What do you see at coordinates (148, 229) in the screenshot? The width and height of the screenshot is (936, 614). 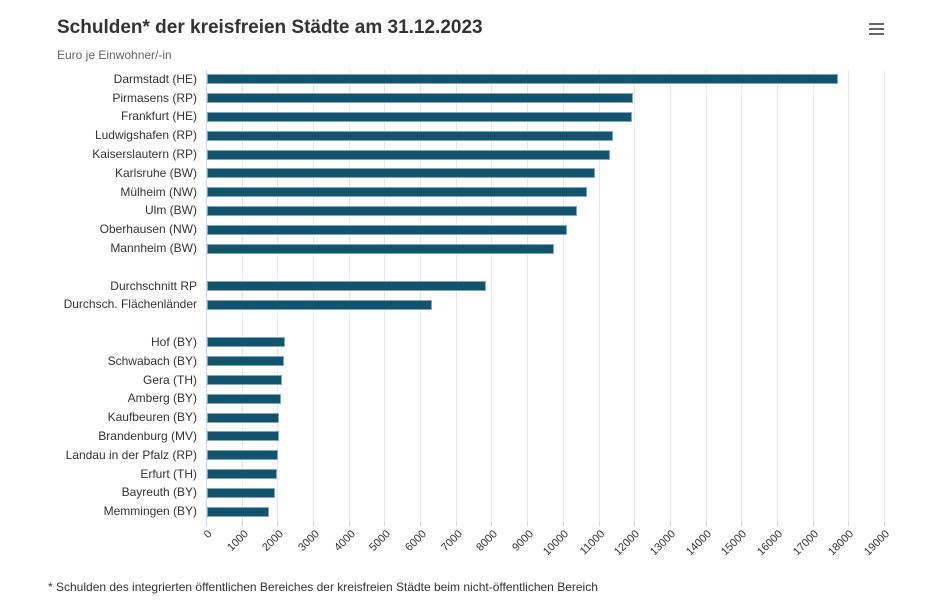 I see `category-label: Oberhausen (NW)` at bounding box center [148, 229].